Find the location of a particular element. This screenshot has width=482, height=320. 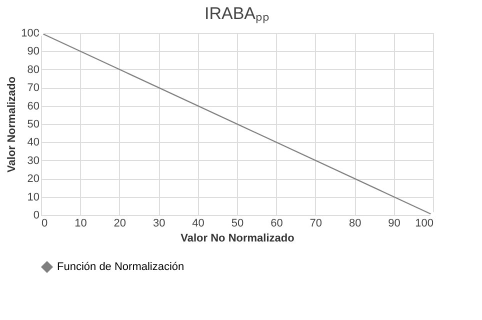

x-tick-label: 20 is located at coordinates (120, 224).